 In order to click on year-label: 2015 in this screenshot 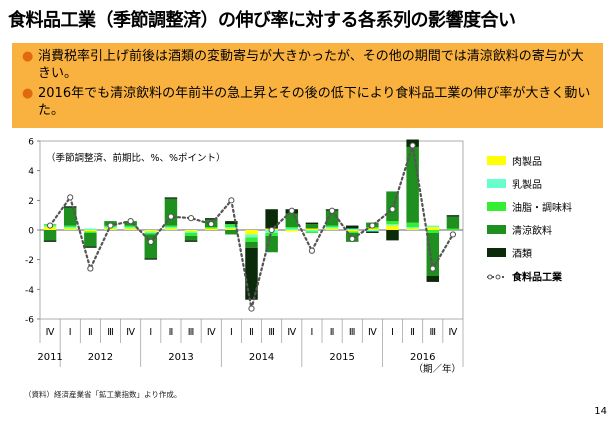, I will do `click(341, 357)`.